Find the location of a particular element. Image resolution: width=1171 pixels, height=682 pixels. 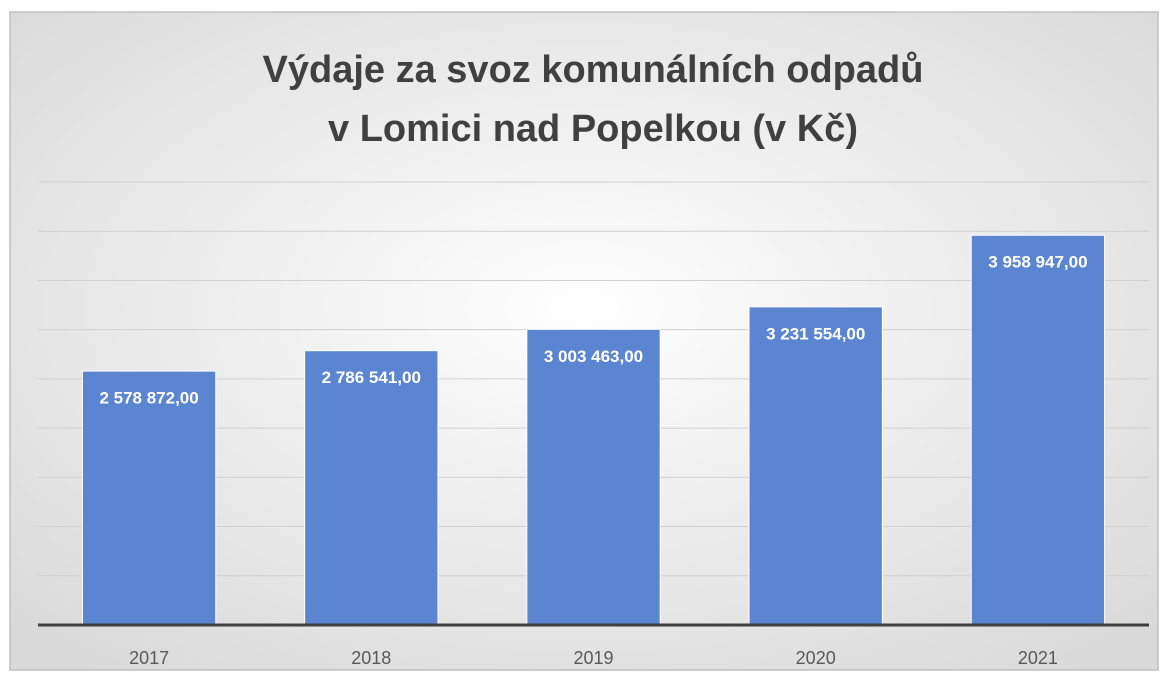

x-tick-label: 2021 is located at coordinates (1038, 658).